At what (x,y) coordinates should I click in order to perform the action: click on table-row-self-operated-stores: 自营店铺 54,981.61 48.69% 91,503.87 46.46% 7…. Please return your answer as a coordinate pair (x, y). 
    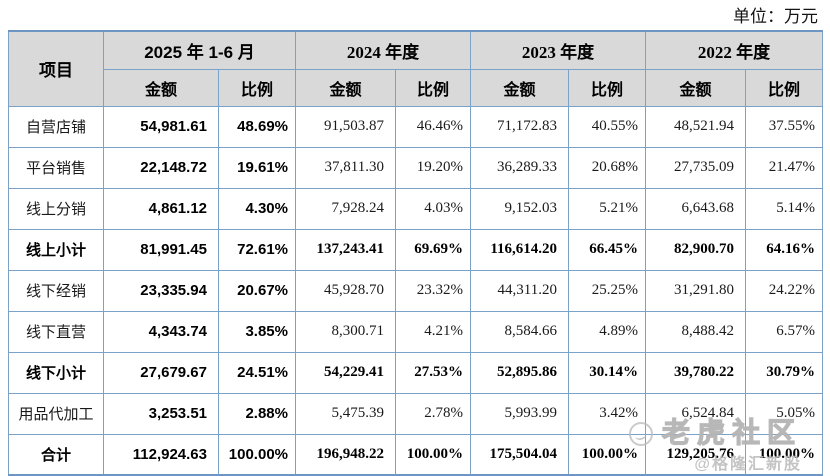
    Looking at the image, I should click on (415, 126).